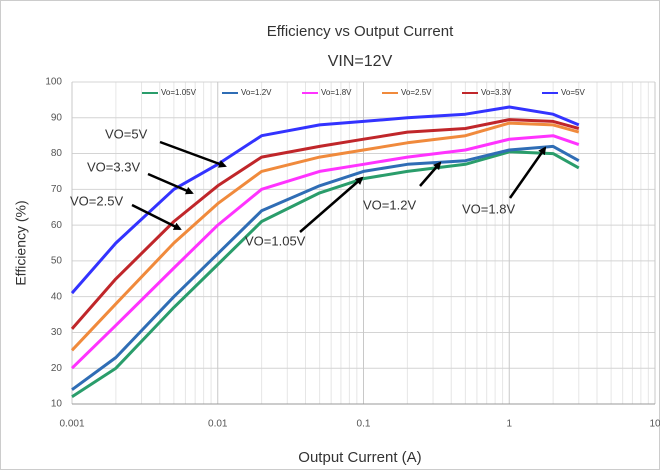 Image resolution: width=660 pixels, height=470 pixels. I want to click on annotation-label: VO=5V, so click(126, 133).